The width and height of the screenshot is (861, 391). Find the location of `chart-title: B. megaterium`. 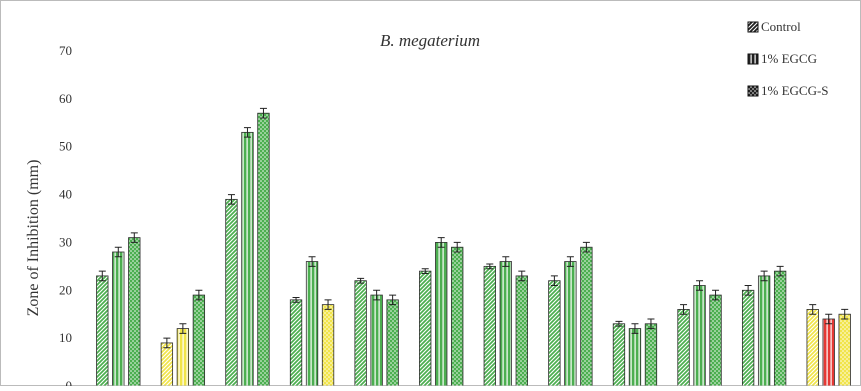

chart-title: B. megaterium is located at coordinates (430, 40).